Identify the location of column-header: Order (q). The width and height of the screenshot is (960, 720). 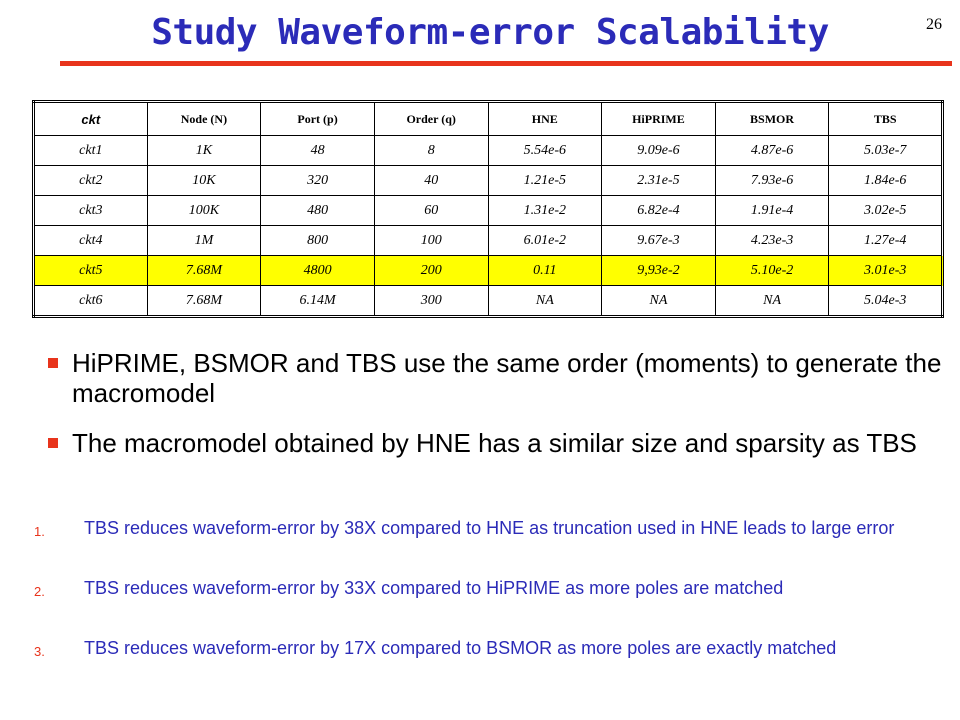
(431, 118).